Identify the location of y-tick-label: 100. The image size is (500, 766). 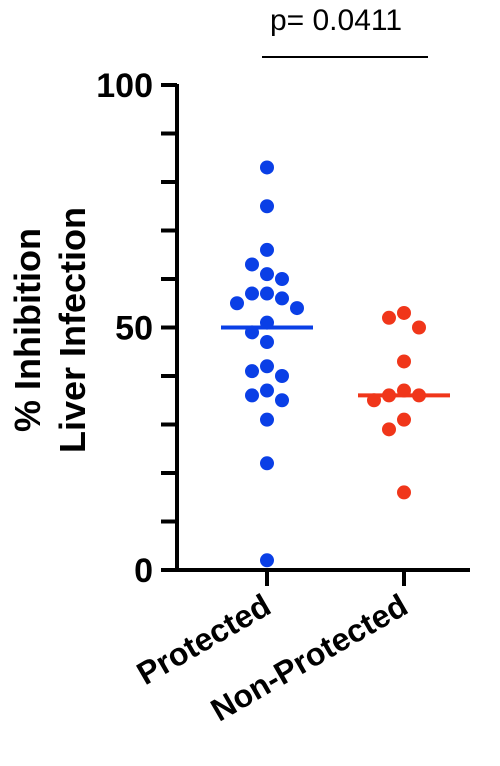
(124, 86).